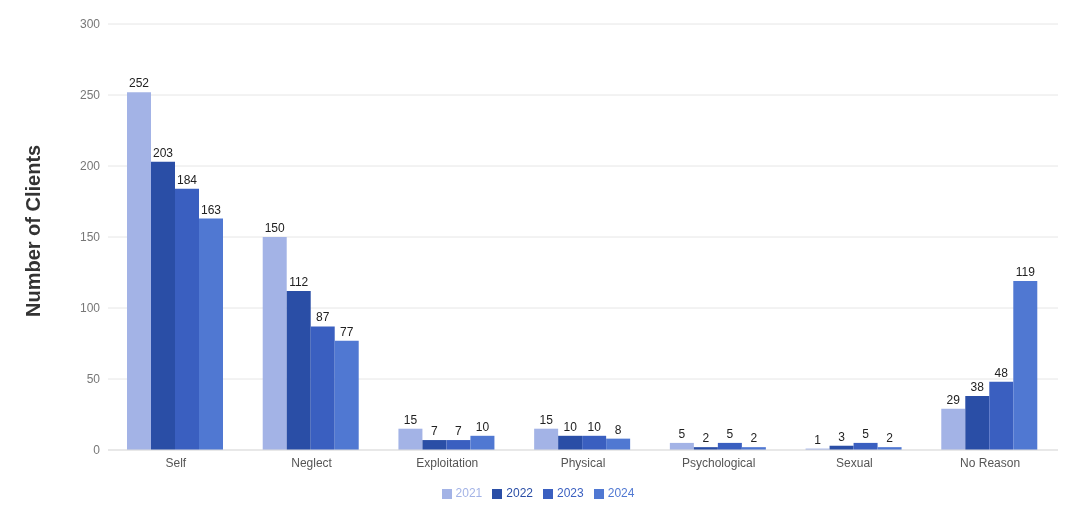  I want to click on y-tick-label: 100, so click(90, 308).